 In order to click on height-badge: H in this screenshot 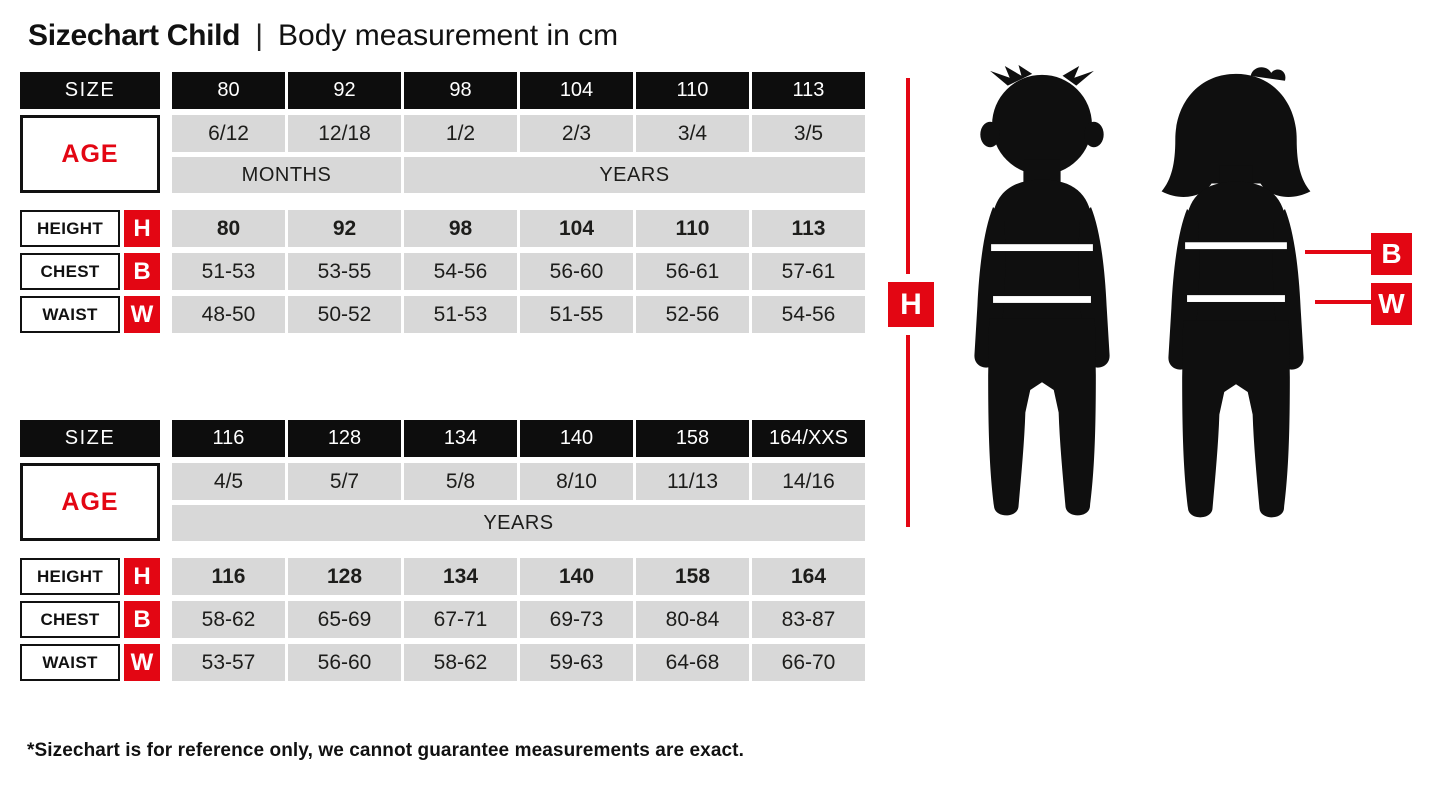, I will do `click(911, 304)`.